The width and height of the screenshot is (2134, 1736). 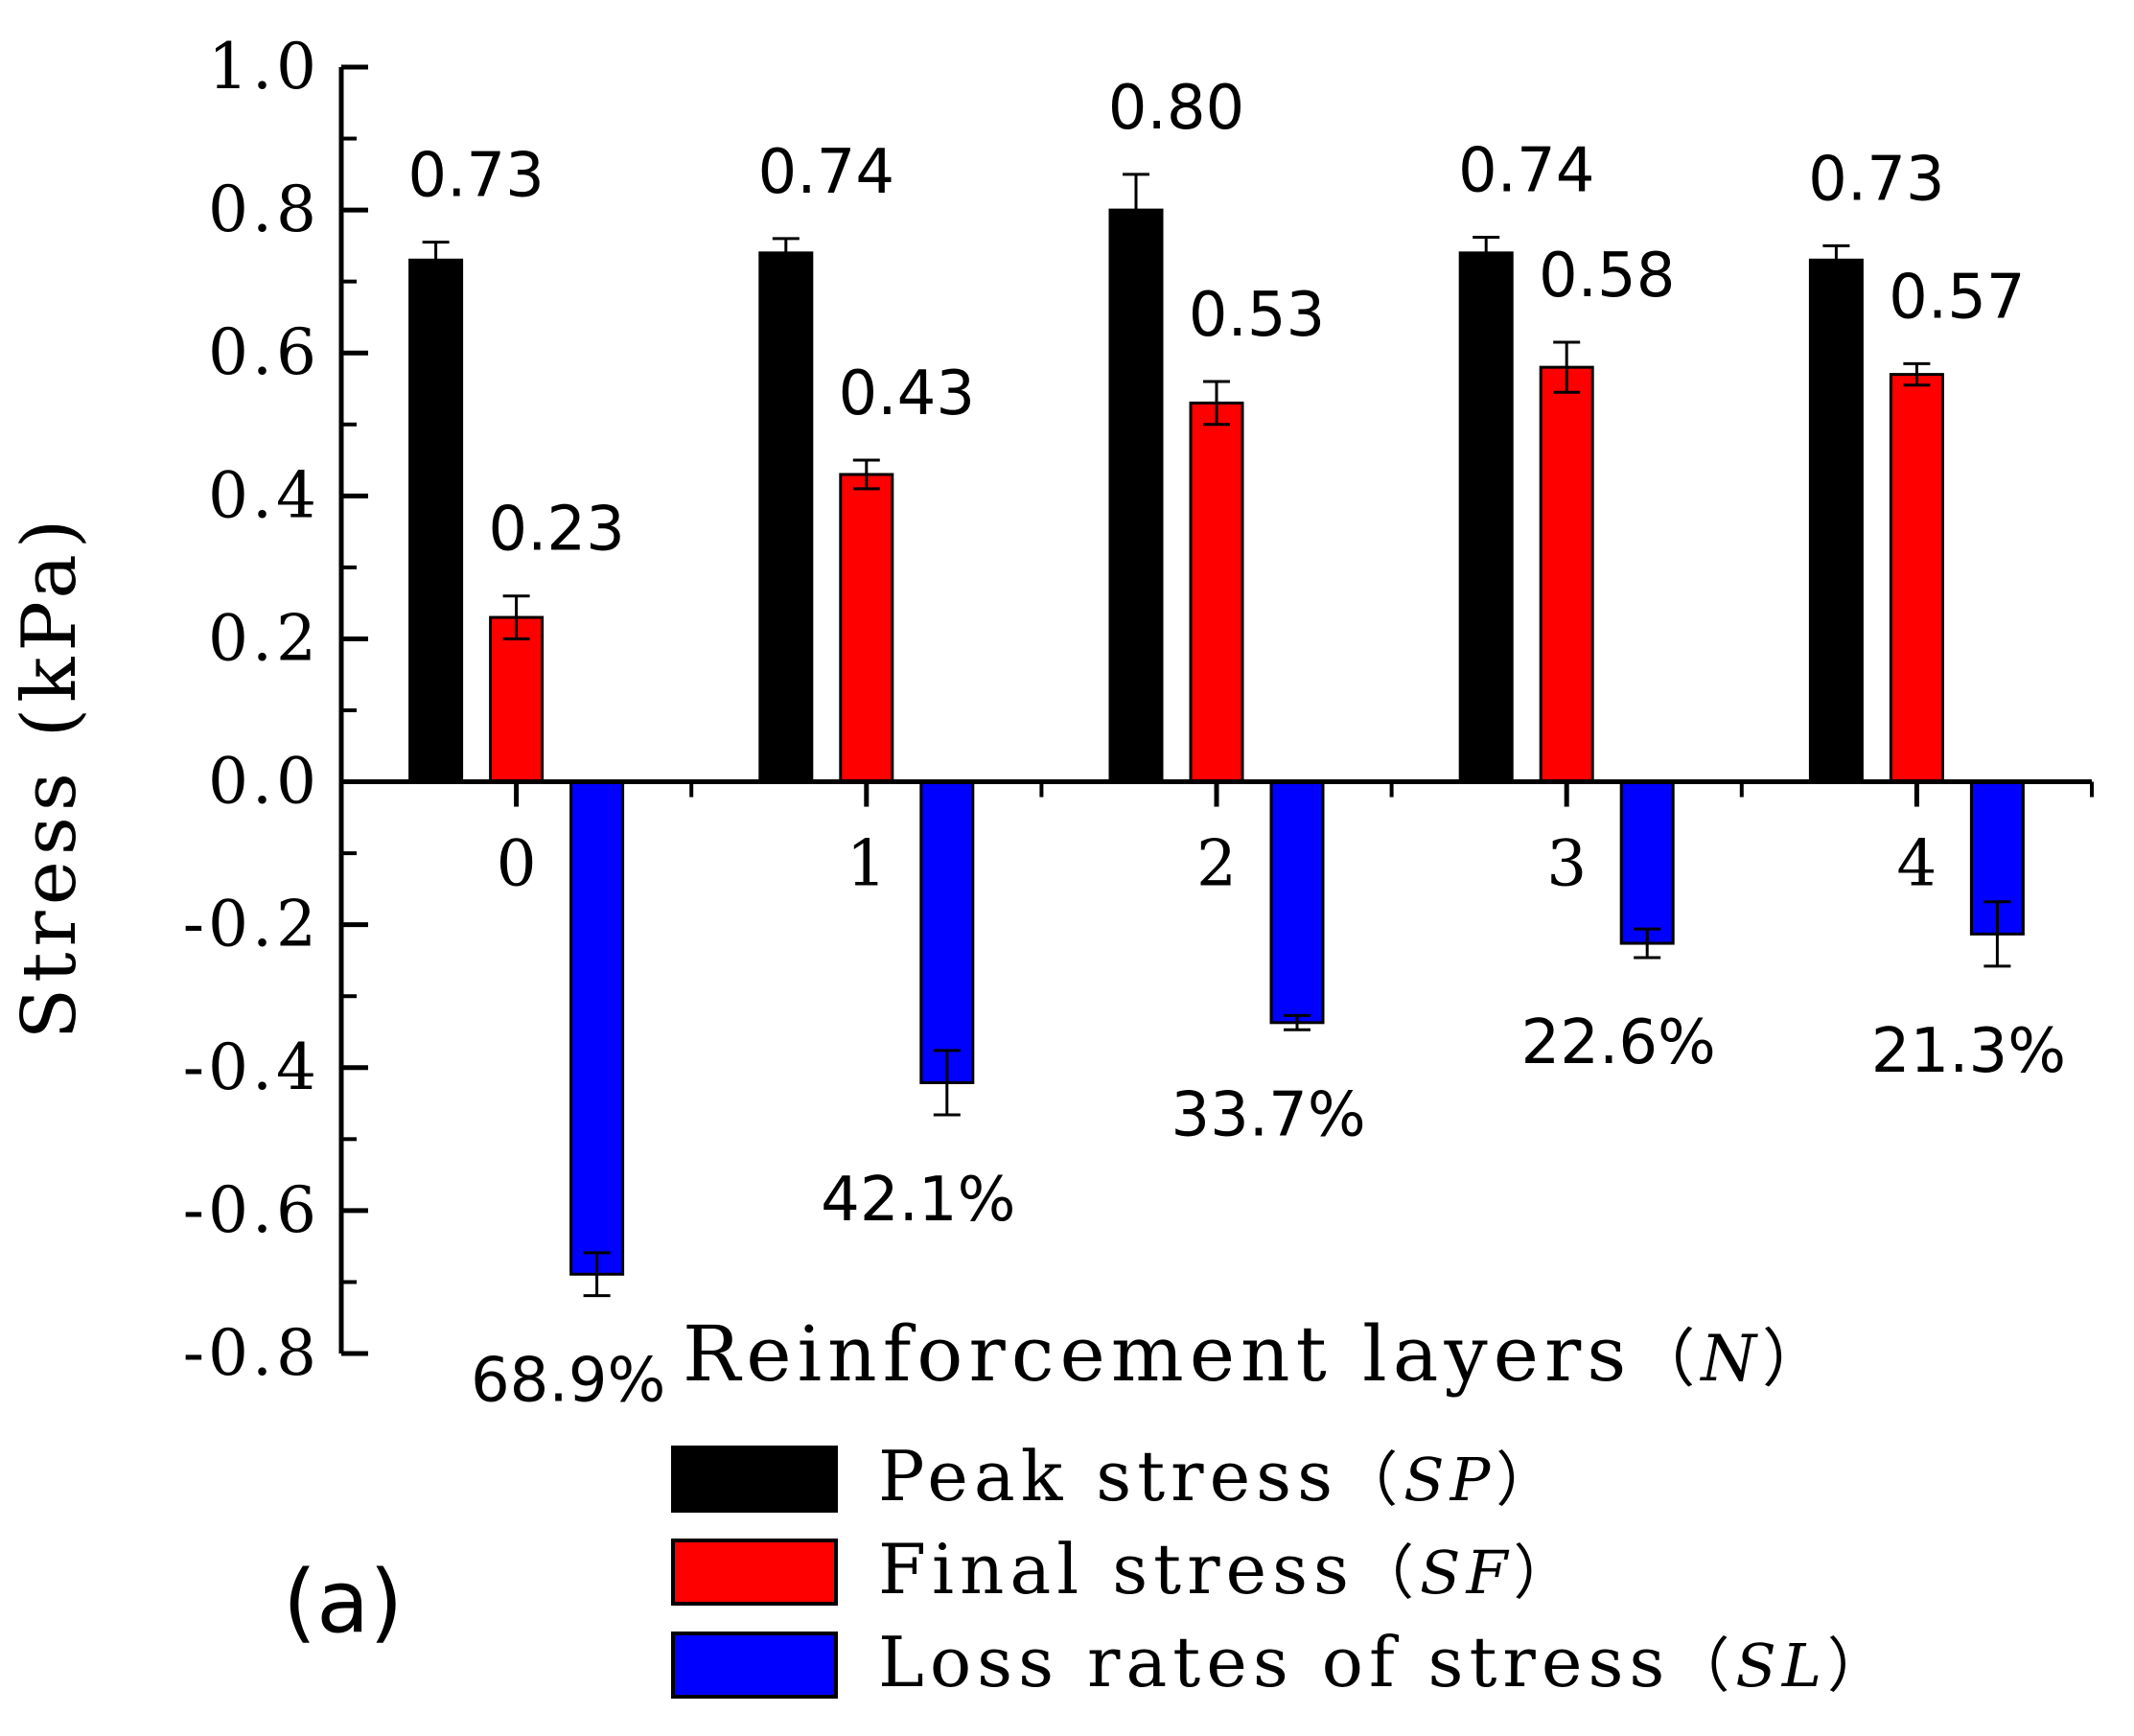 What do you see at coordinates (1607, 277) in the screenshot?
I see `data-label-sf: 0.58` at bounding box center [1607, 277].